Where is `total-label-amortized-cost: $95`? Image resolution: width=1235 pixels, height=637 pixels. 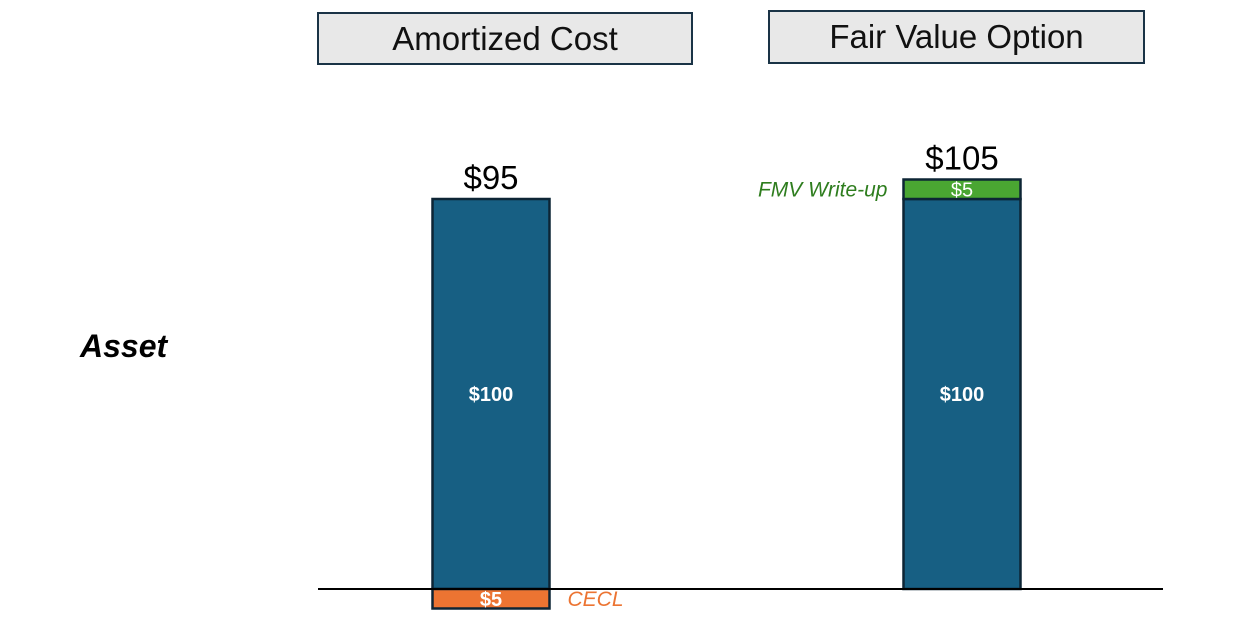
total-label-amortized-cost: $95 is located at coordinates (490, 177).